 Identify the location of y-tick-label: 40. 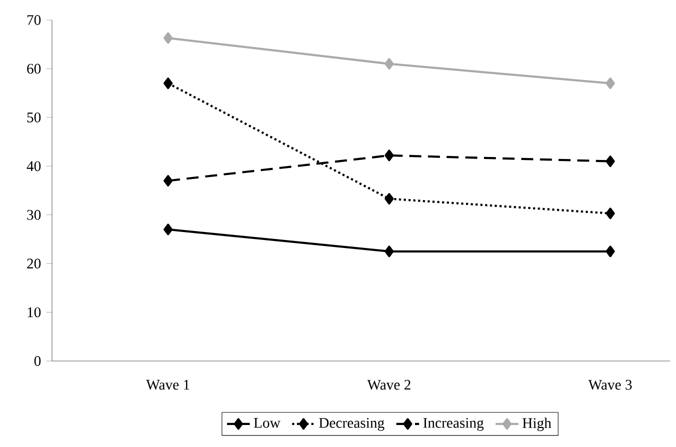
(33, 166).